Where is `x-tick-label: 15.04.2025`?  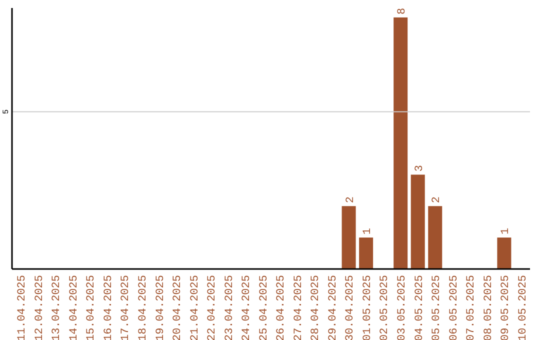 x-tick-label: 15.04.2025 is located at coordinates (92, 307).